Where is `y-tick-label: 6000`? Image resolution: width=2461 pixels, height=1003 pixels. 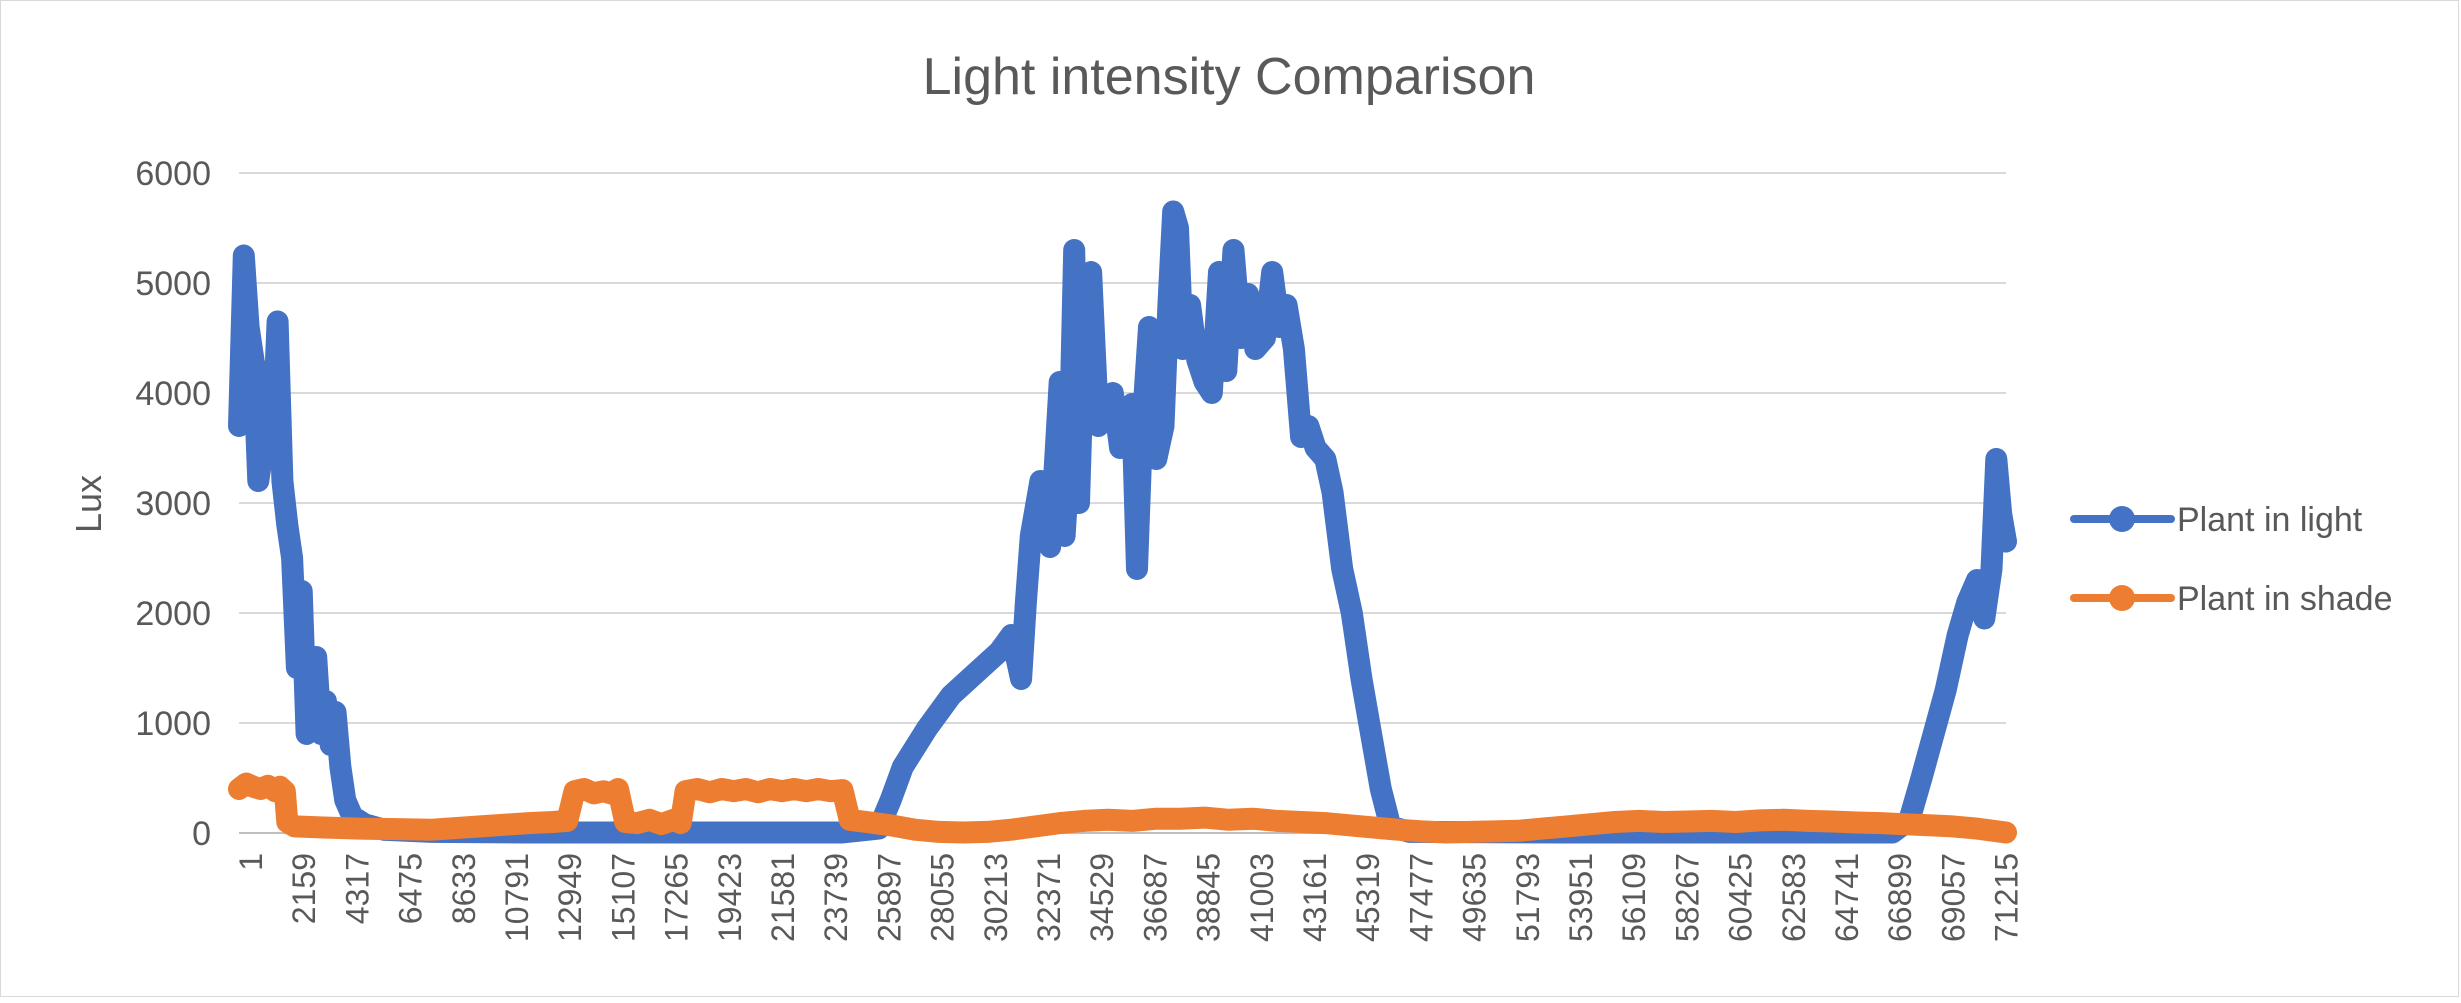
y-tick-label: 6000 is located at coordinates (173, 174).